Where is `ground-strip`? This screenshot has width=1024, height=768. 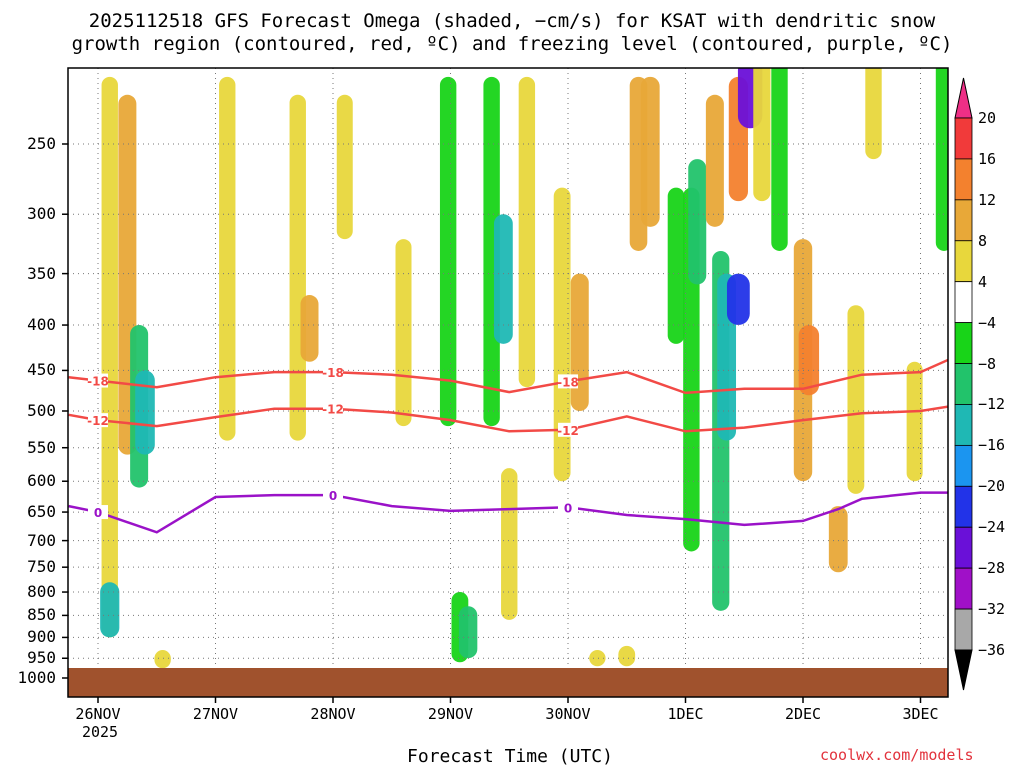
ground-strip is located at coordinates (508, 682).